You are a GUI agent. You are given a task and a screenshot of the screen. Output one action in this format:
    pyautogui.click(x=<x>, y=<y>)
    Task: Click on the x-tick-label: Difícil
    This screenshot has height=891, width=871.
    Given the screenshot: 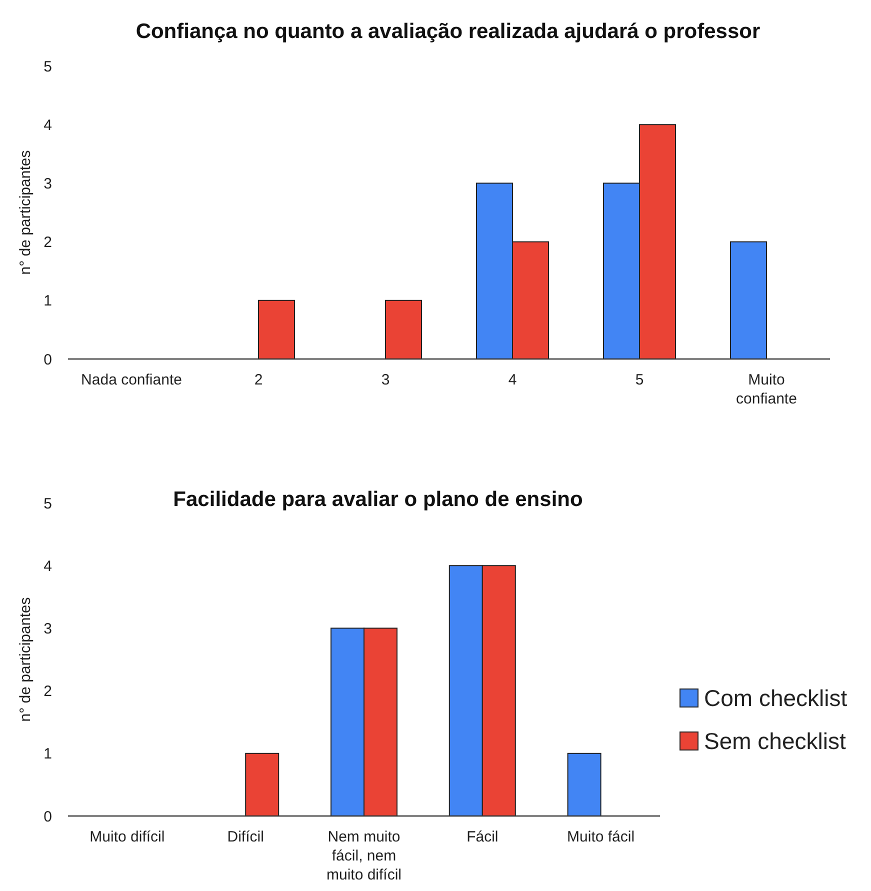 What is the action you would take?
    pyautogui.click(x=245, y=837)
    